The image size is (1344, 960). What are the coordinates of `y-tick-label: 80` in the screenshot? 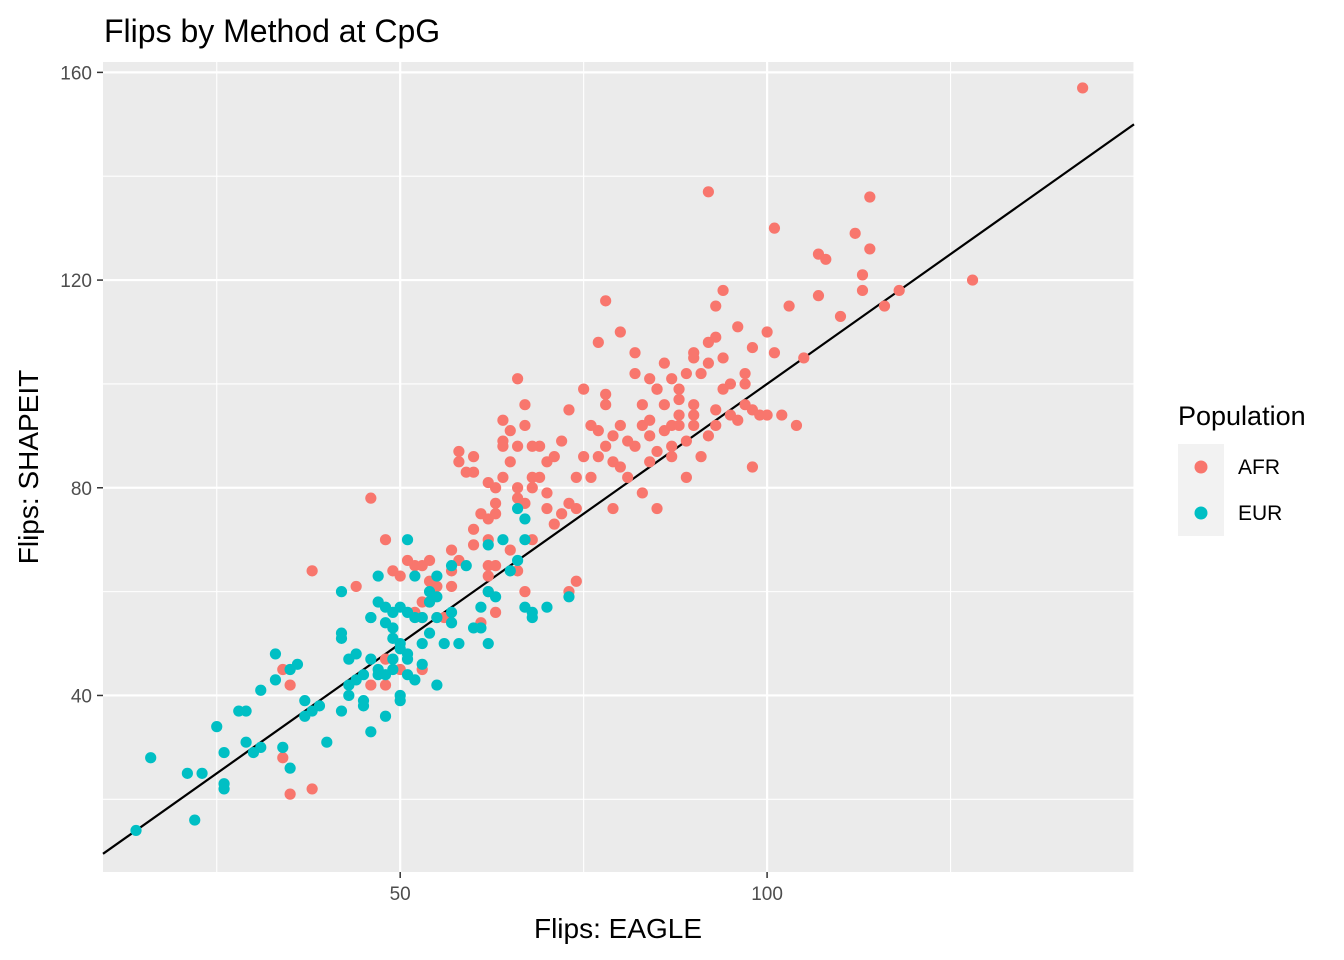 It's located at (81, 489).